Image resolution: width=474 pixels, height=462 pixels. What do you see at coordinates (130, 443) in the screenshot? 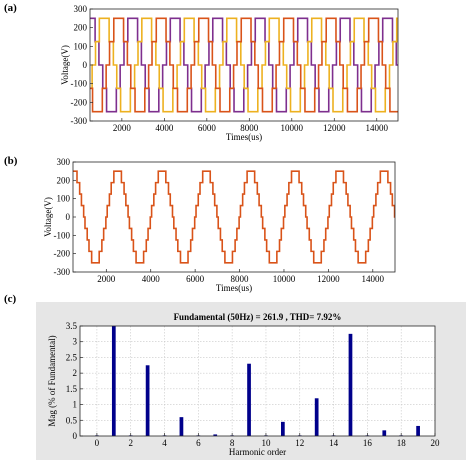
I see `x-tick-label: 2` at bounding box center [130, 443].